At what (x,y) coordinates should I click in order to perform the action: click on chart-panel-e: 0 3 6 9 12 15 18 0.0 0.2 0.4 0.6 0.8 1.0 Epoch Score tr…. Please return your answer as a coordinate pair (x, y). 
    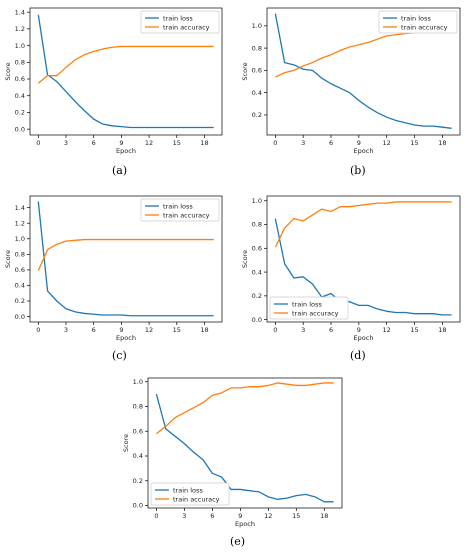
    Looking at the image, I should click on (232, 452).